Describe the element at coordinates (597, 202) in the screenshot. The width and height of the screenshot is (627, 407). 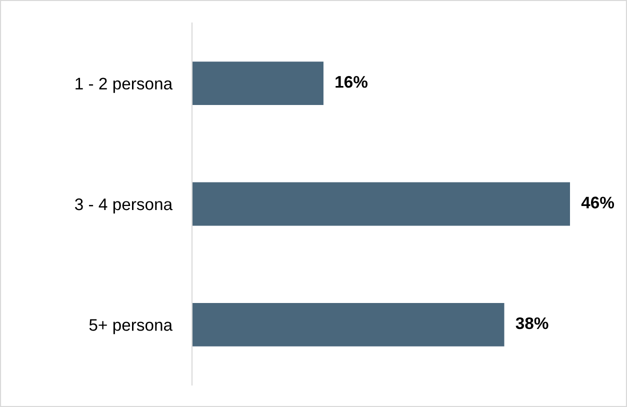
I see `data-label: 46%` at that location.